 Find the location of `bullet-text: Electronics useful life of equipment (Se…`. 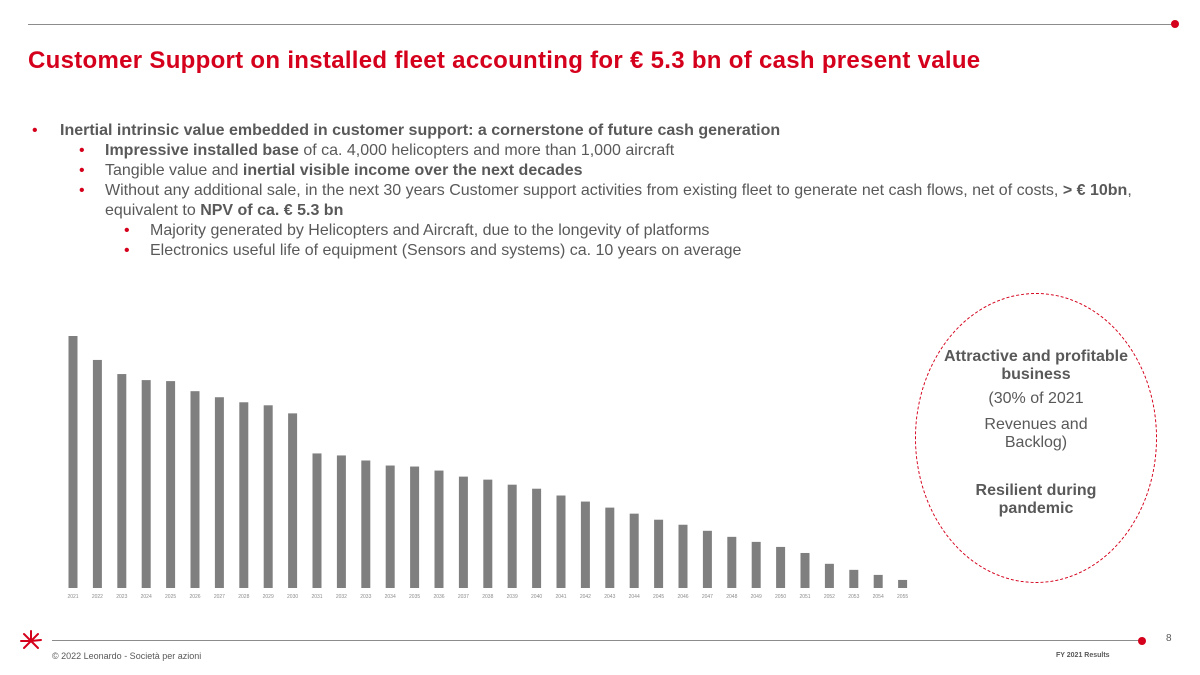

bullet-text: Electronics useful life of equipment (Se… is located at coordinates (446, 250).